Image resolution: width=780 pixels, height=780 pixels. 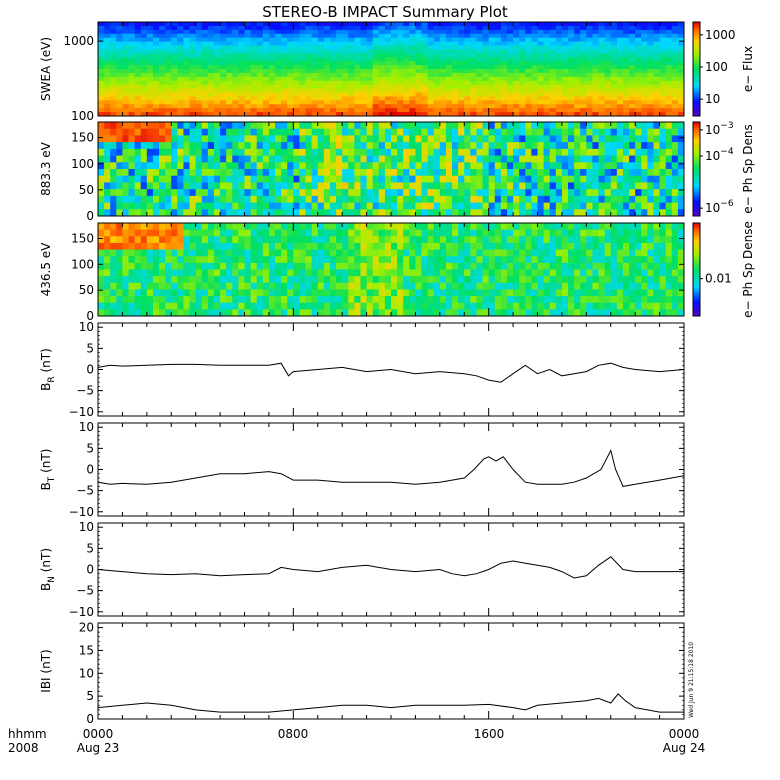 What do you see at coordinates (691, 680) in the screenshot?
I see `creation-timestamp: Wed Jun 9 21:15:18 2010` at bounding box center [691, 680].